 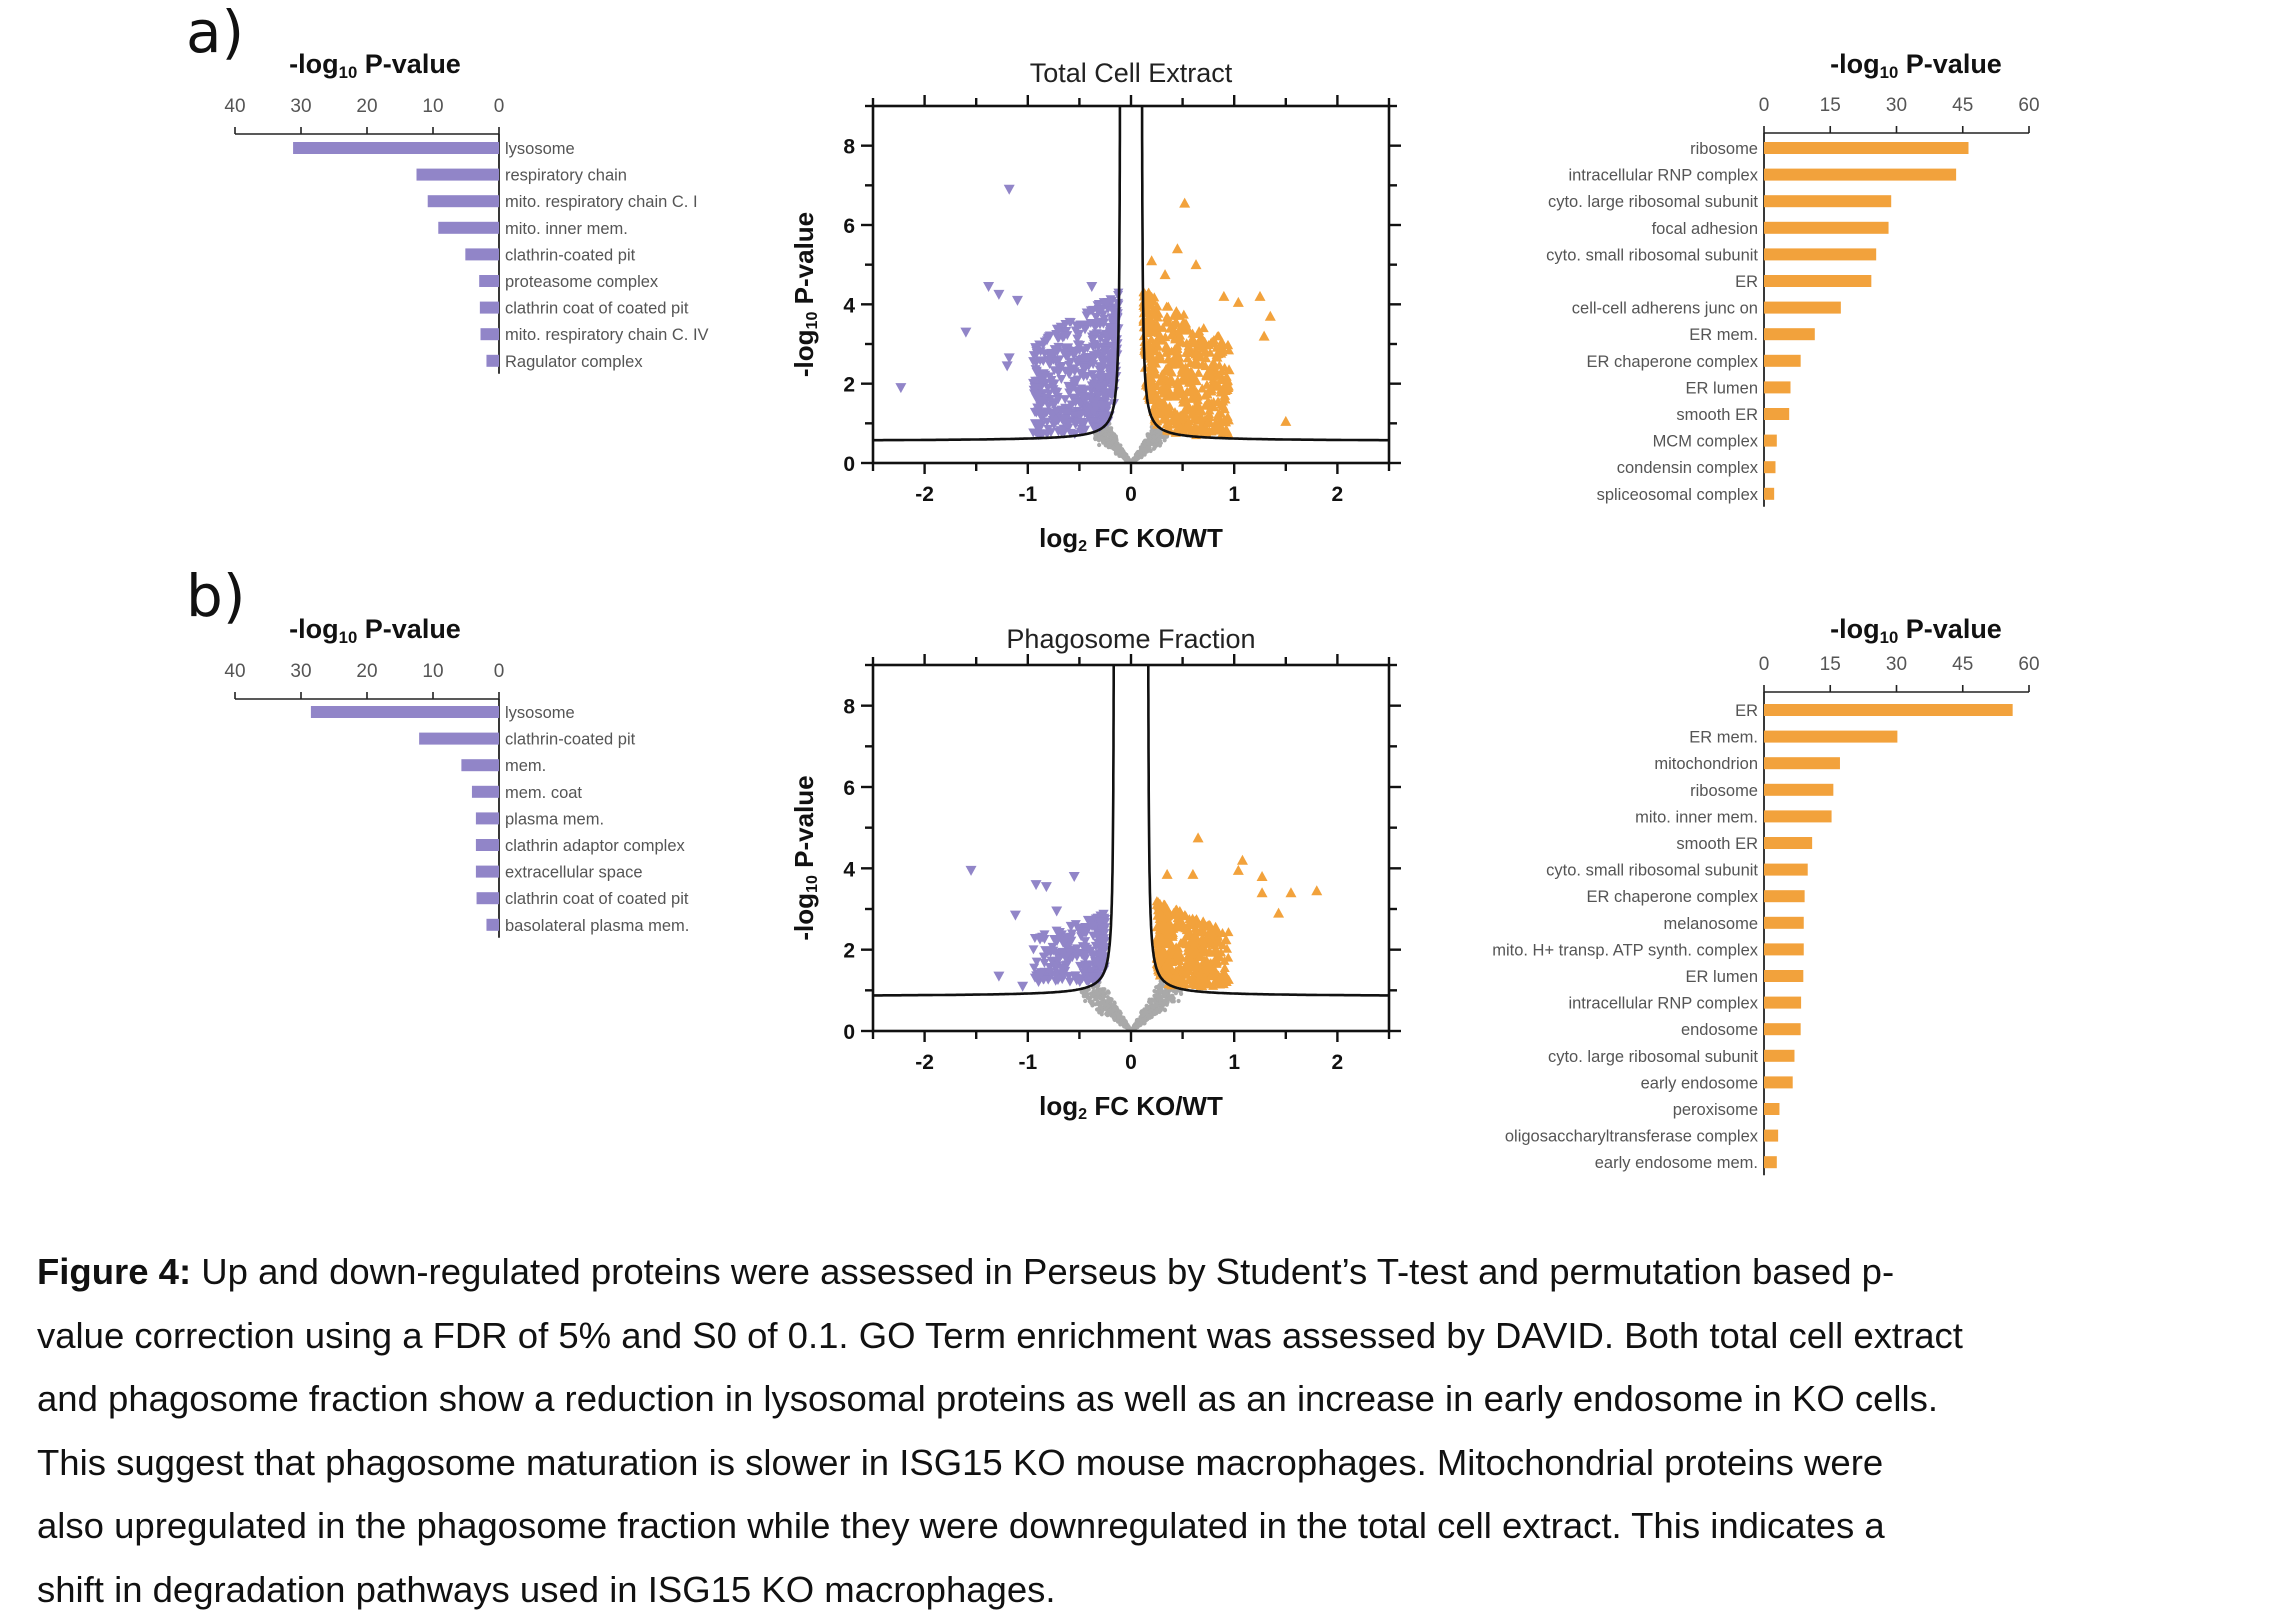 What do you see at coordinates (1717, 415) in the screenshot?
I see `bar-category-label: smooth ER` at bounding box center [1717, 415].